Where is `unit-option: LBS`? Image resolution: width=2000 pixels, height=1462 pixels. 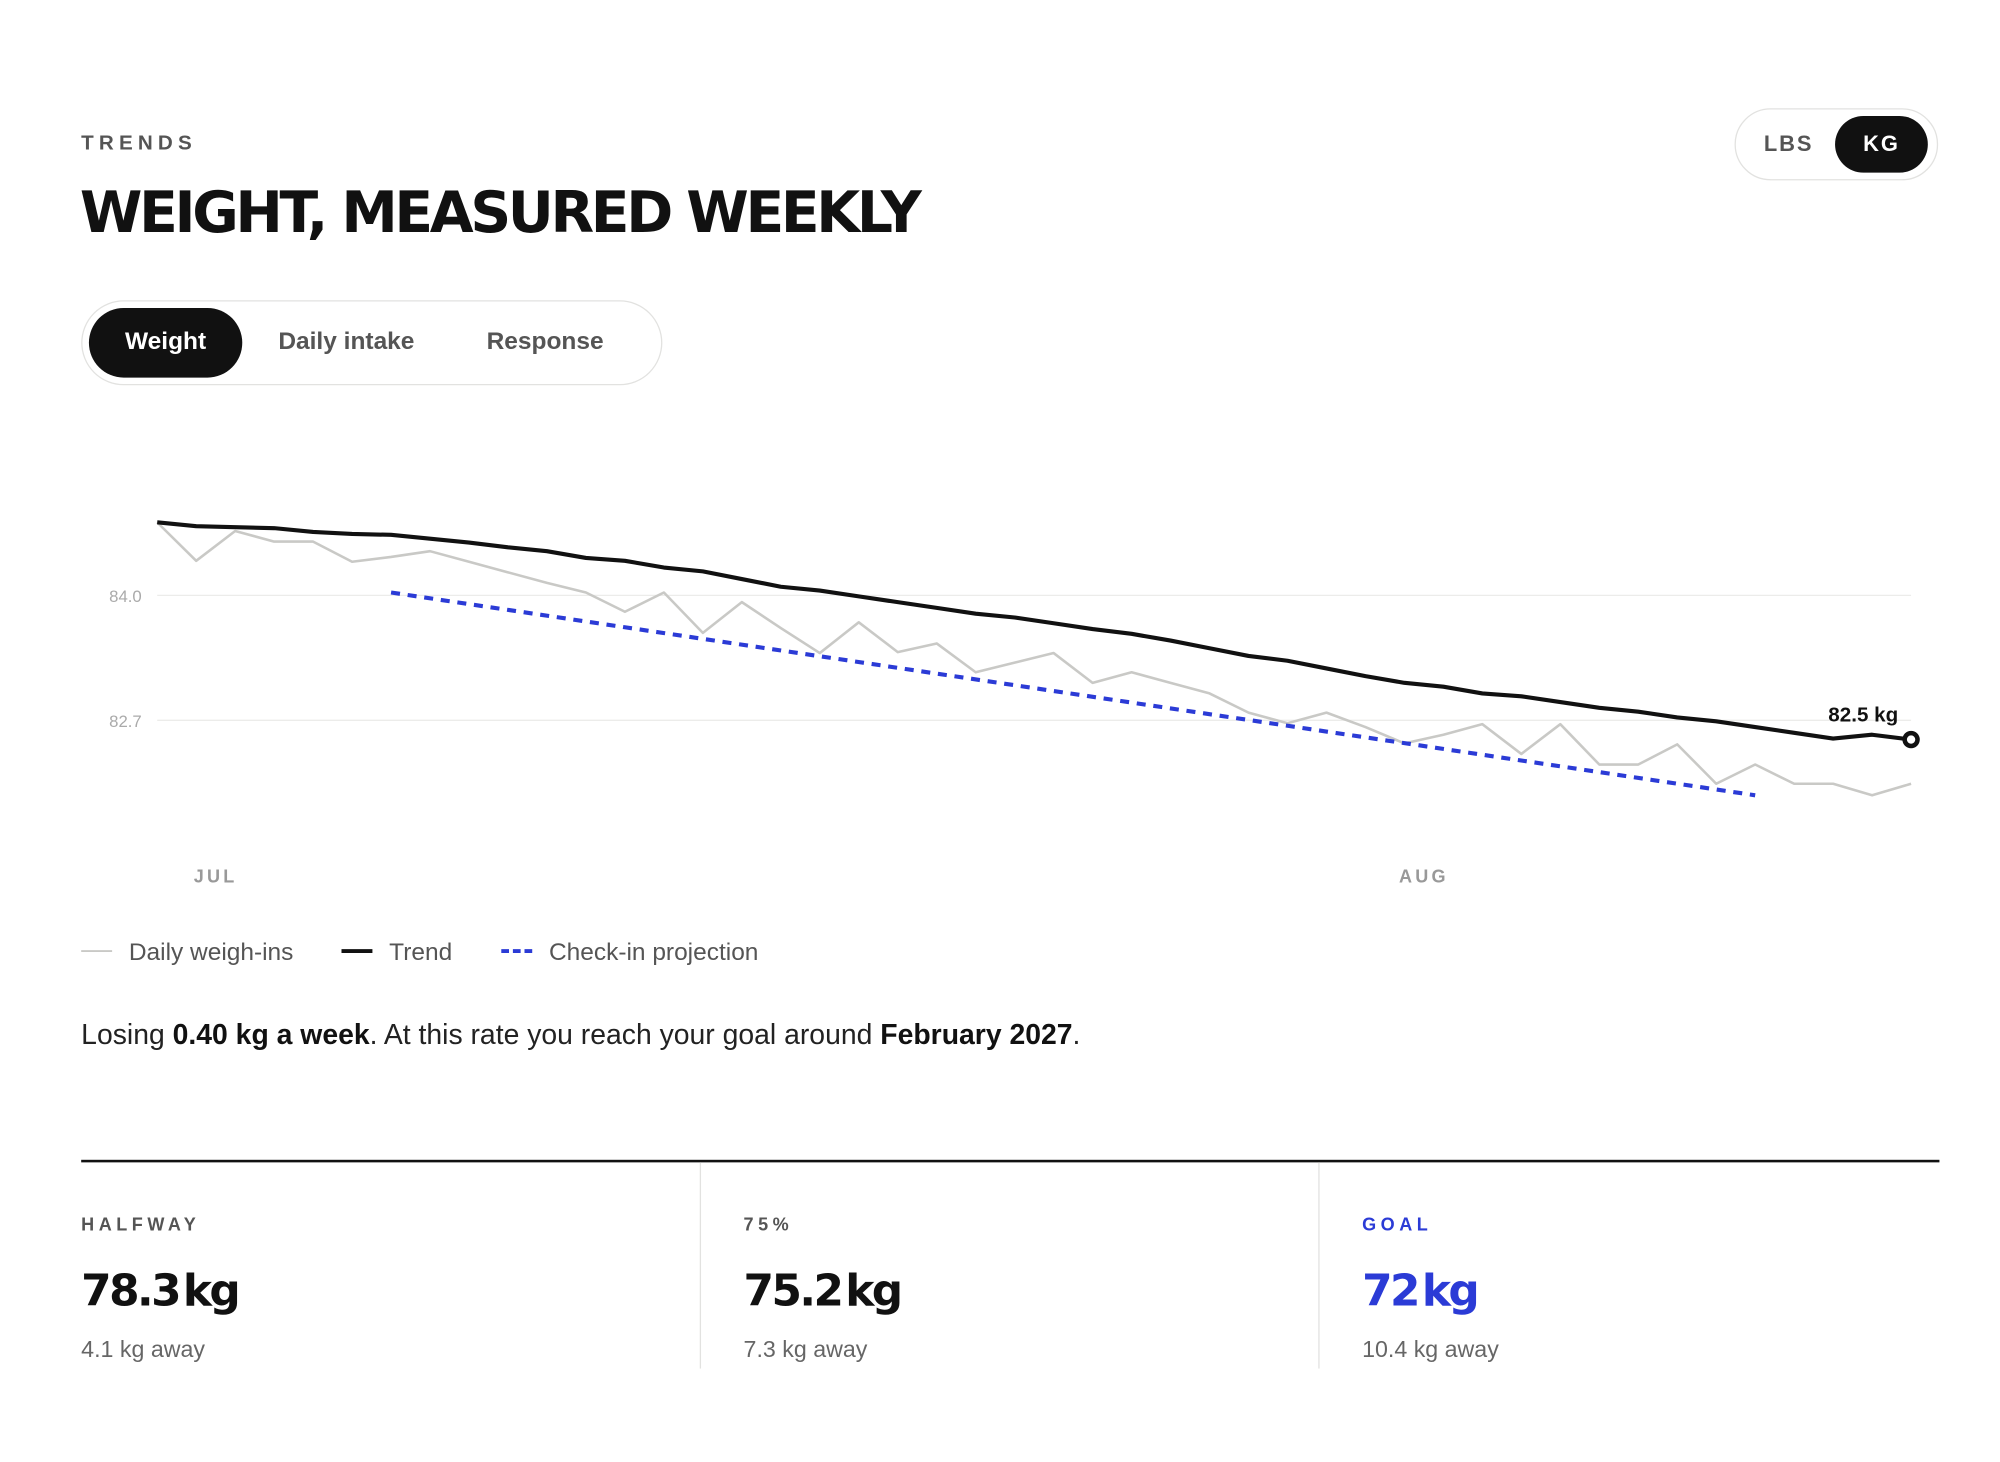
unit-option: LBS is located at coordinates (1788, 143).